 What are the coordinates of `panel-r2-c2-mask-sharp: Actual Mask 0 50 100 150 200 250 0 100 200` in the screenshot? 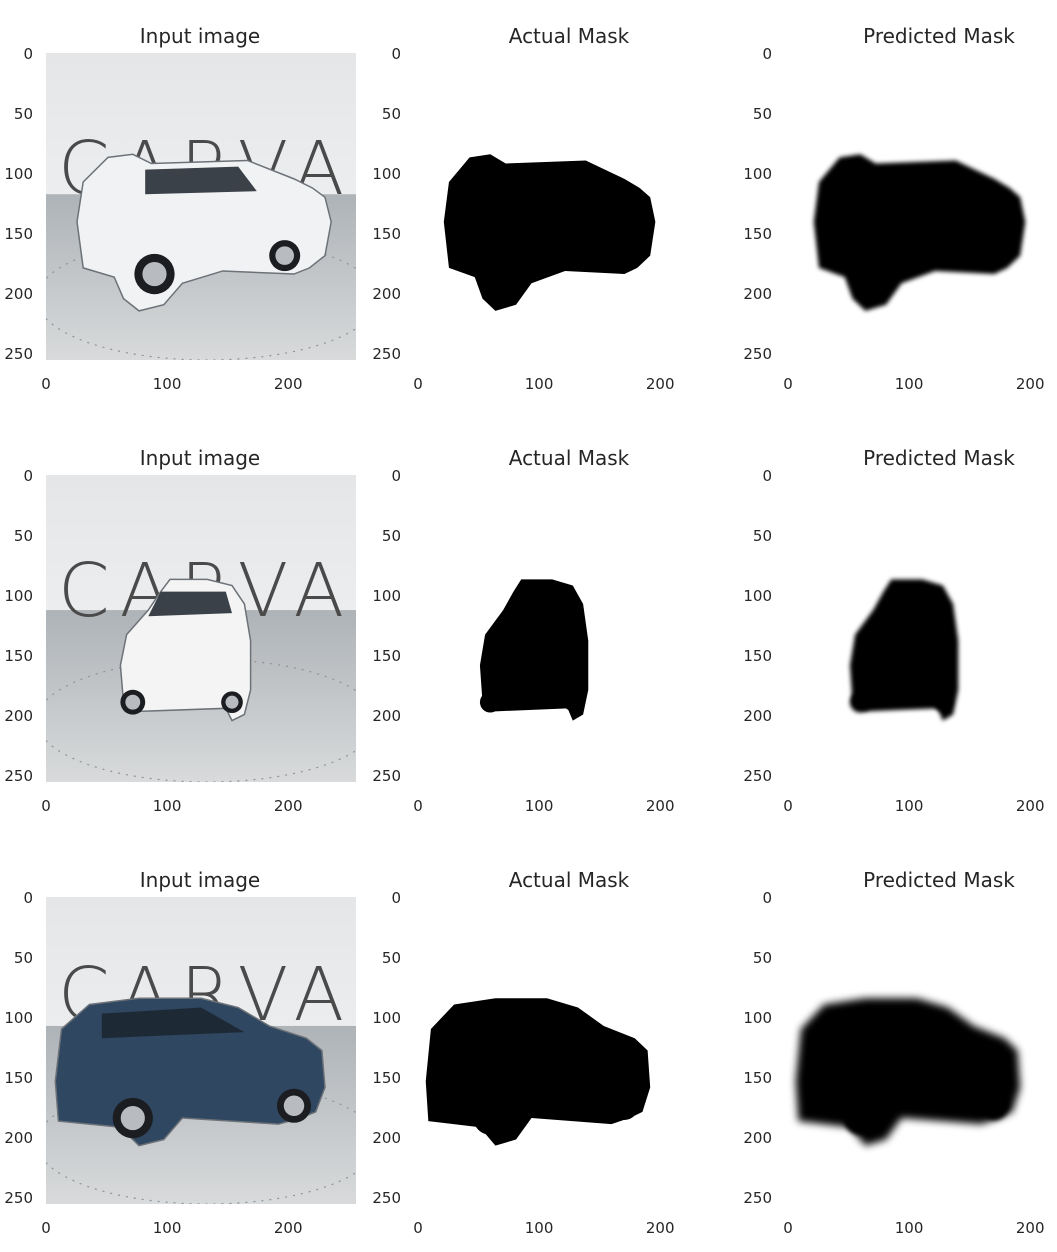 It's located at (524, 630).